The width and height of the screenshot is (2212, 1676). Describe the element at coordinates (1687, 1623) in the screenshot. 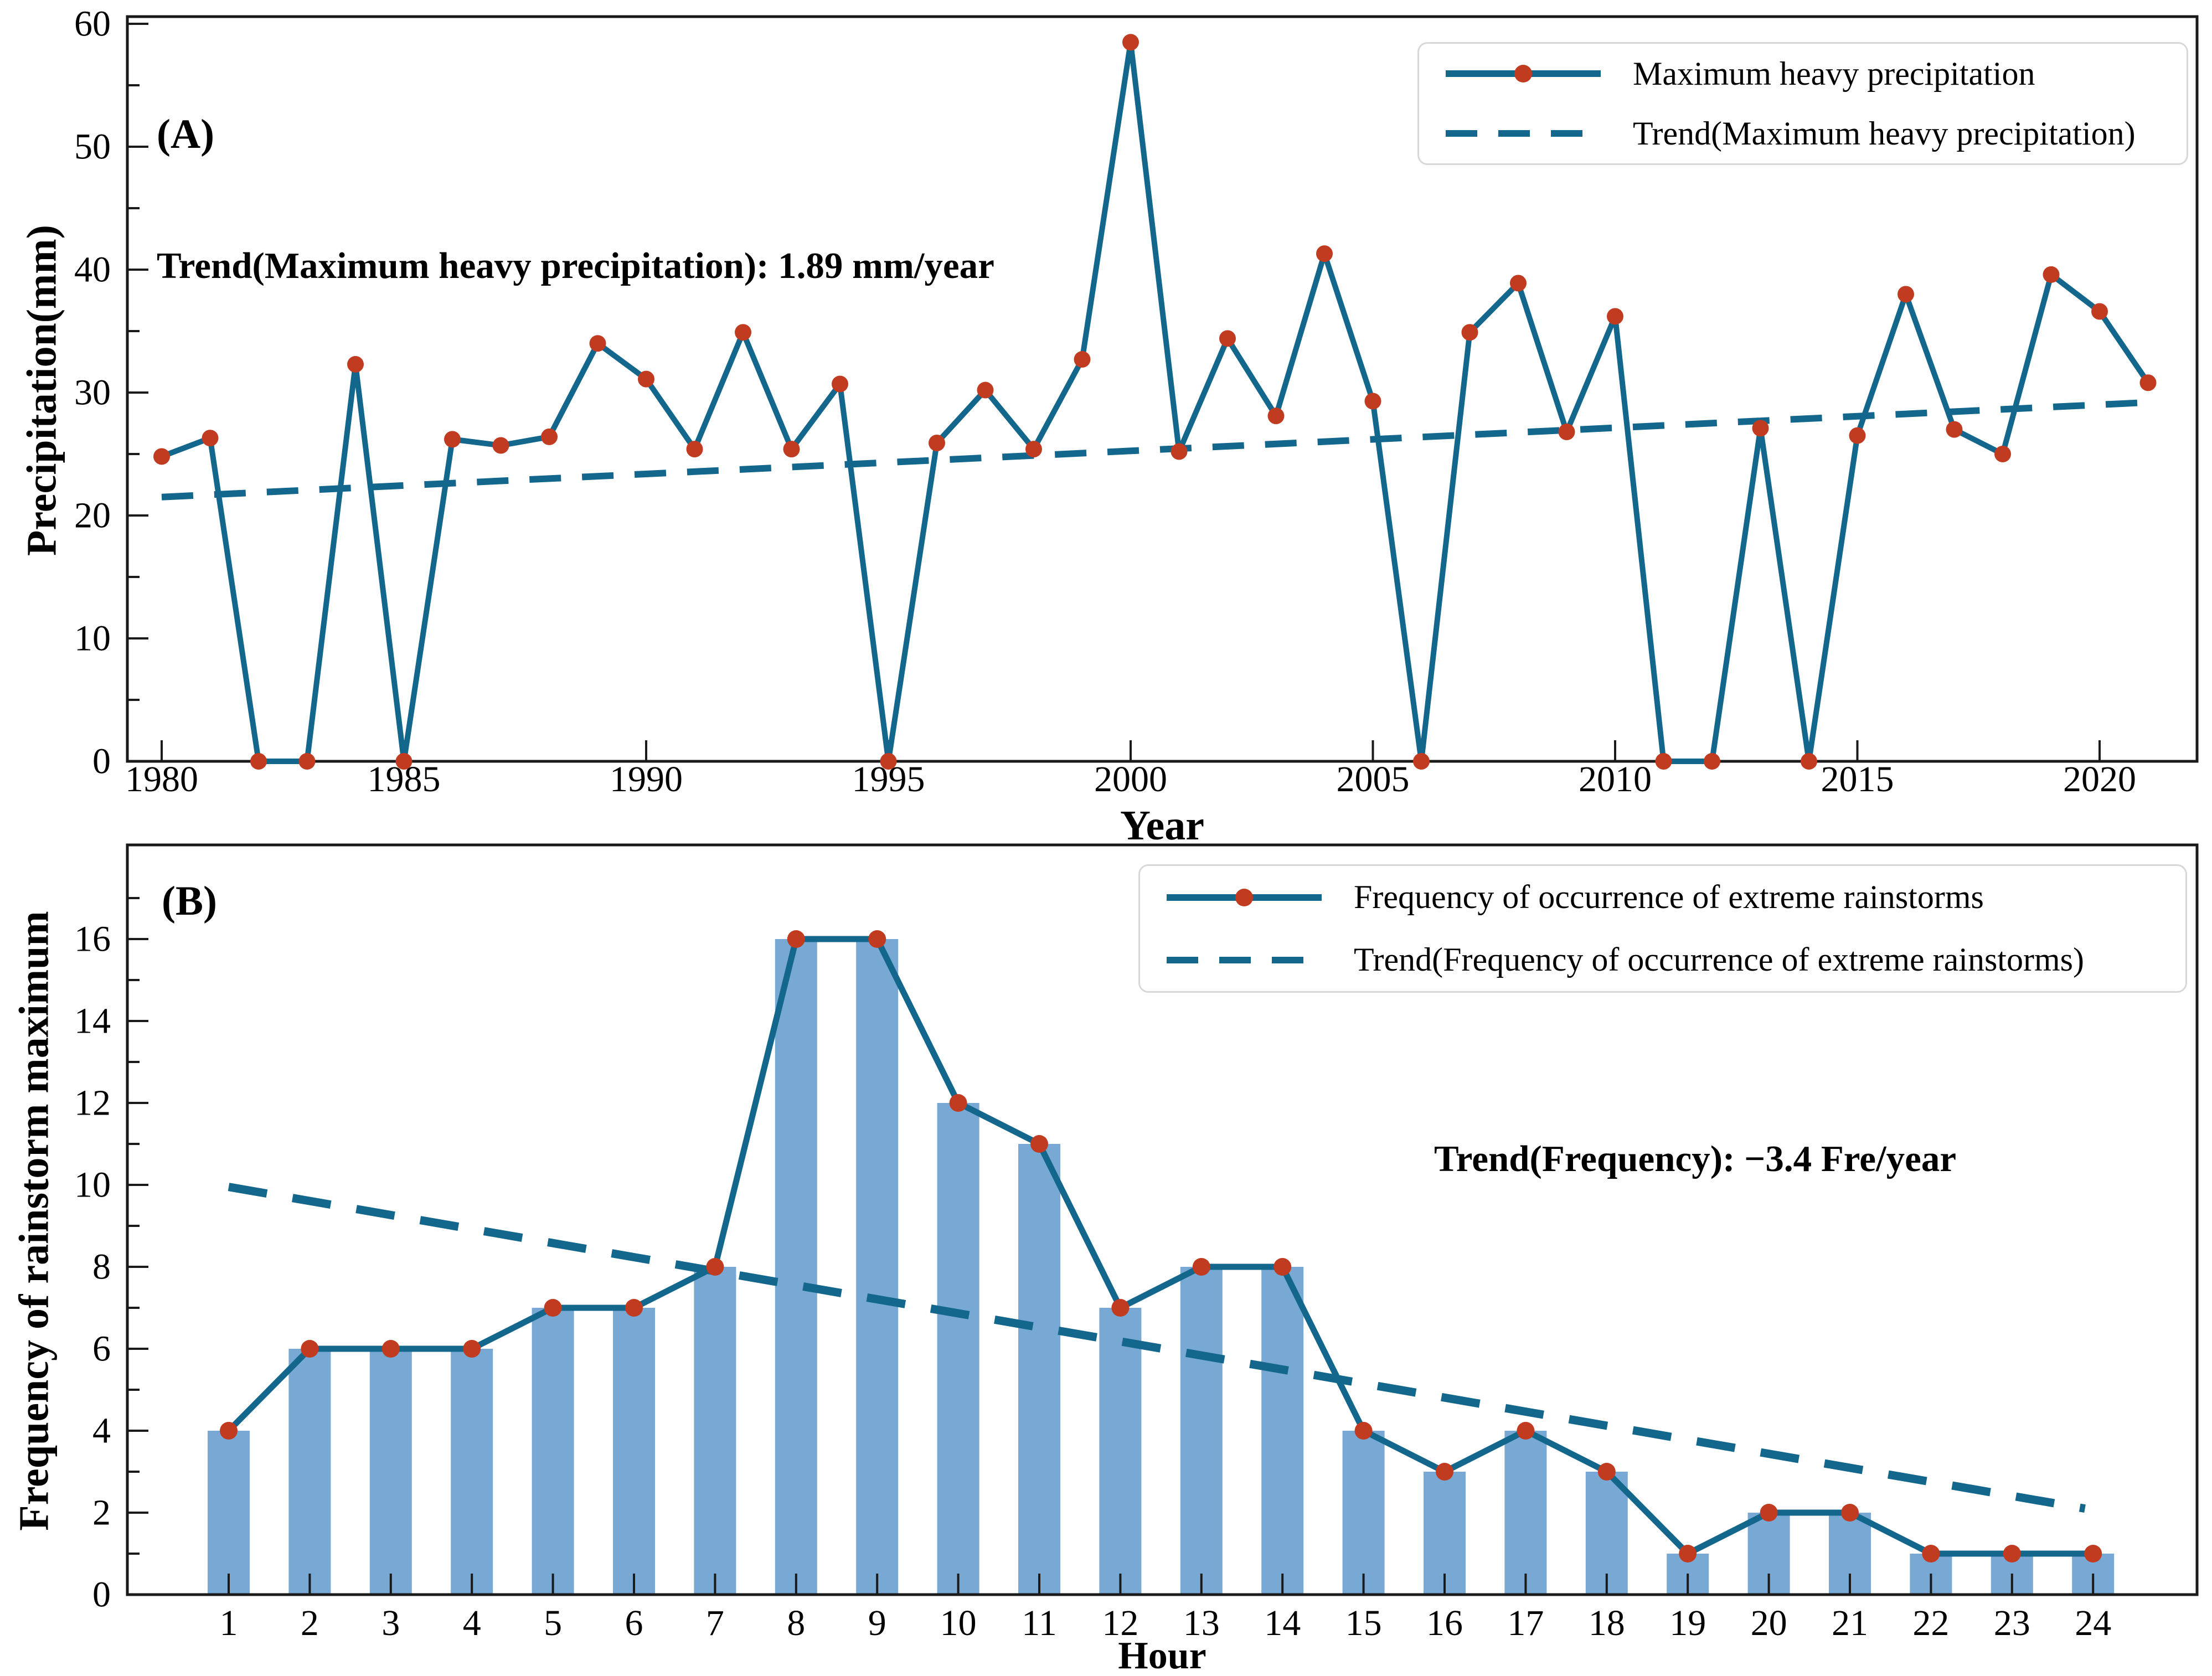

I see `panel-b-x-tick-label: 19` at that location.